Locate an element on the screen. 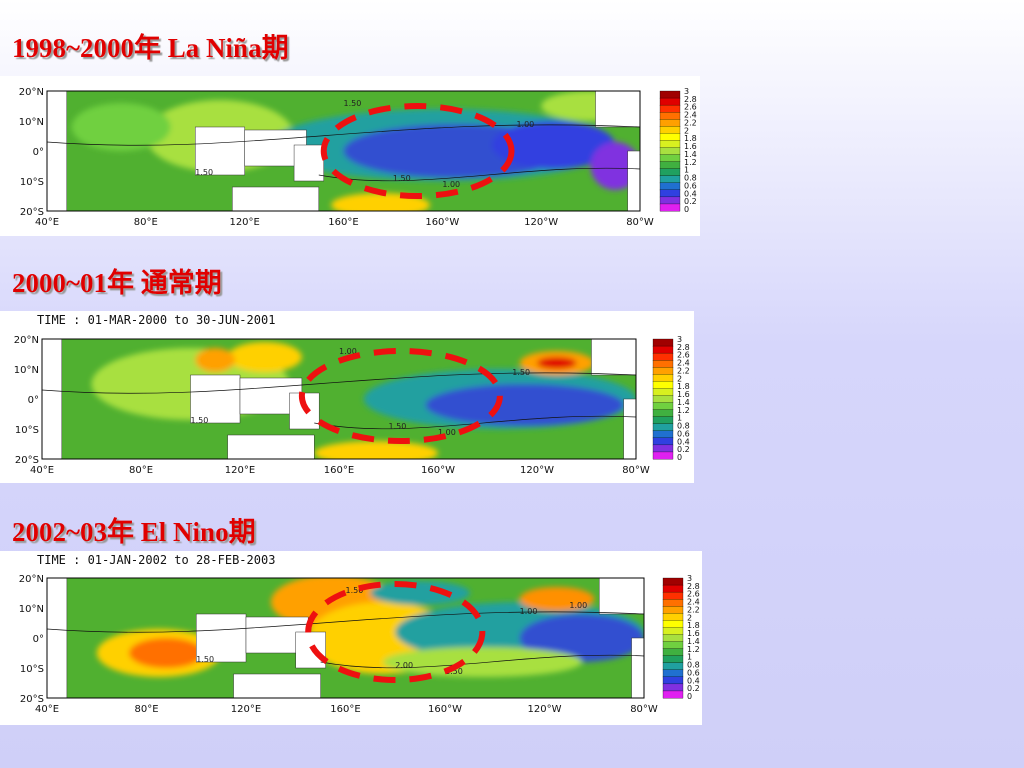 This screenshot has height=768, width=1024. colorbar-label: 0.6 is located at coordinates (690, 185).